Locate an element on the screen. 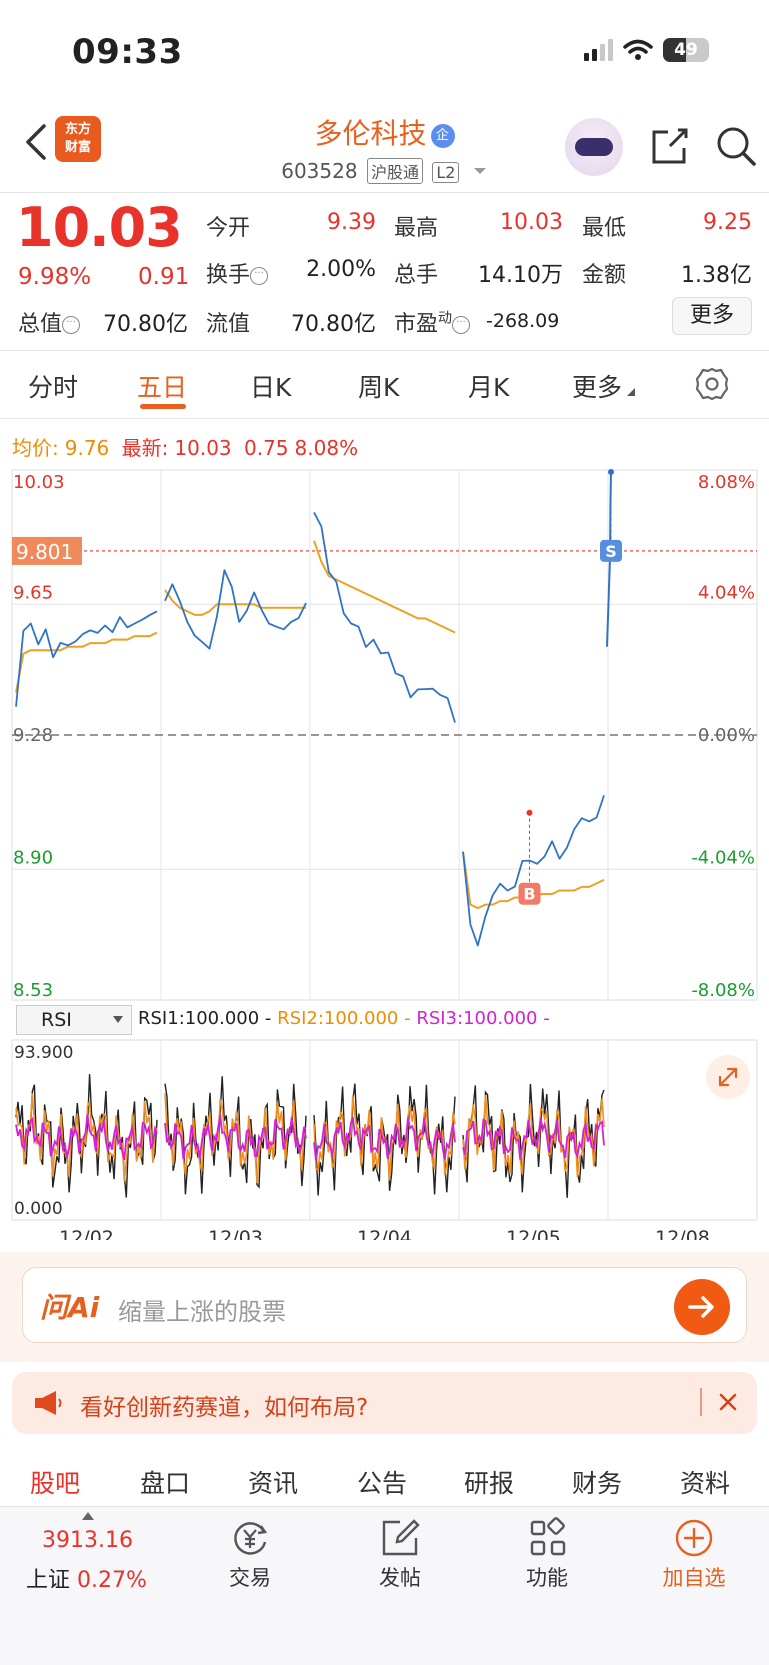 This screenshot has height=1665, width=769. open-label: 今开 is located at coordinates (228, 228).